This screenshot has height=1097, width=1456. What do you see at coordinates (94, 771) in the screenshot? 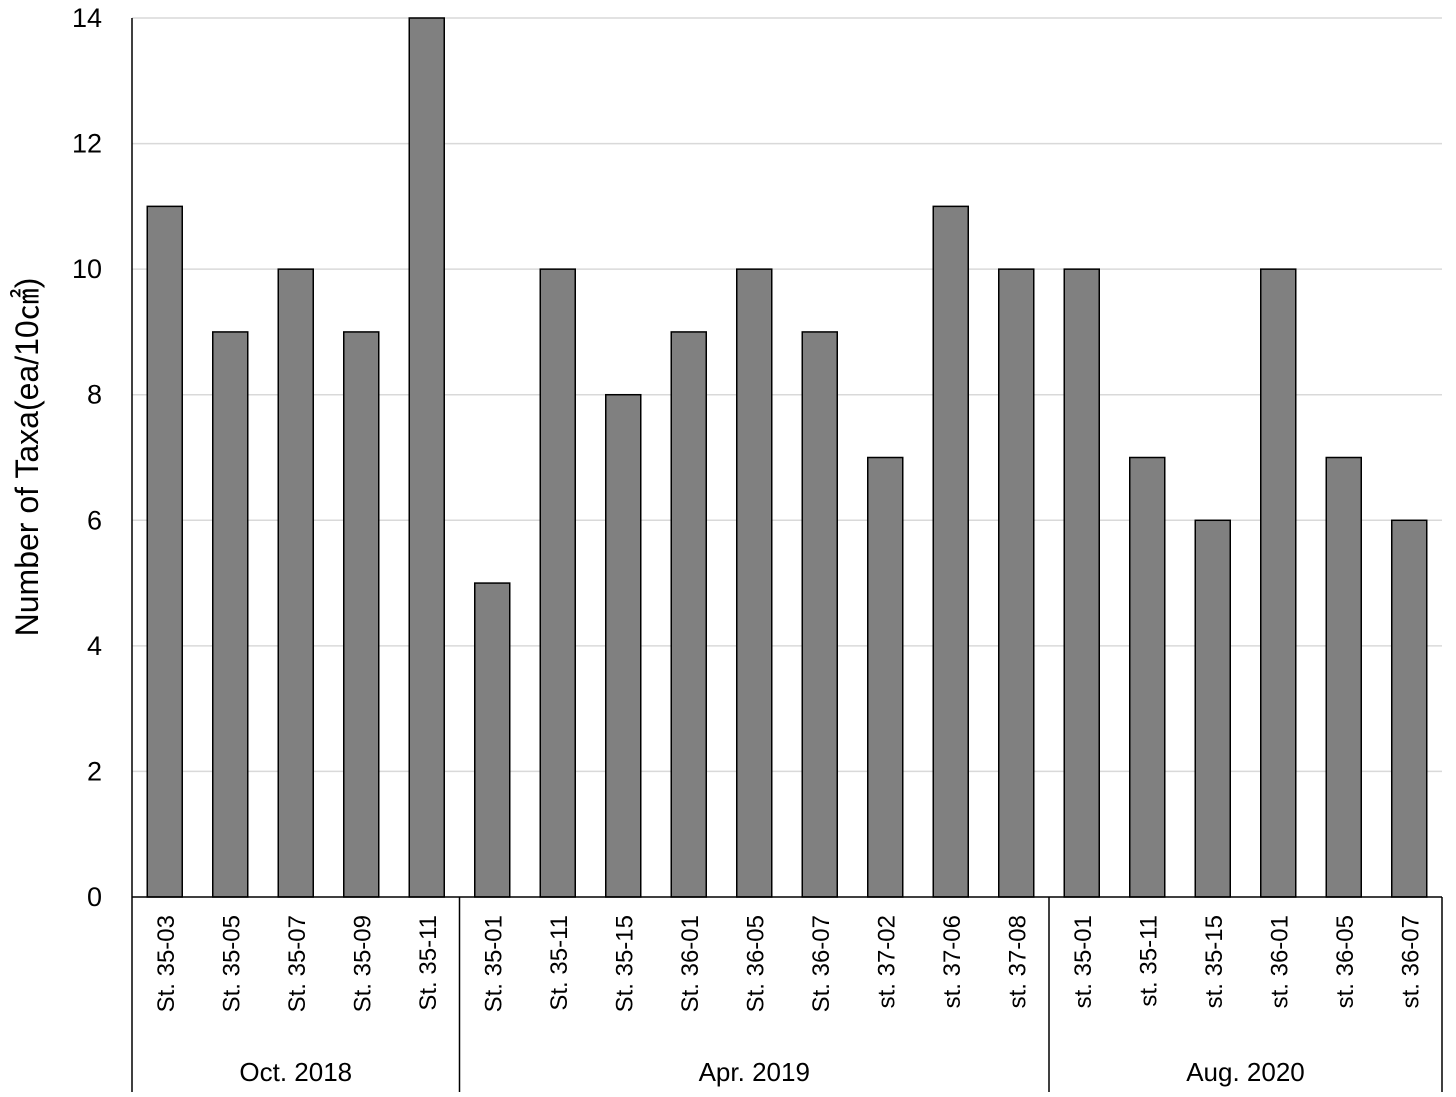
I see `y-tick-label: 2` at bounding box center [94, 771].